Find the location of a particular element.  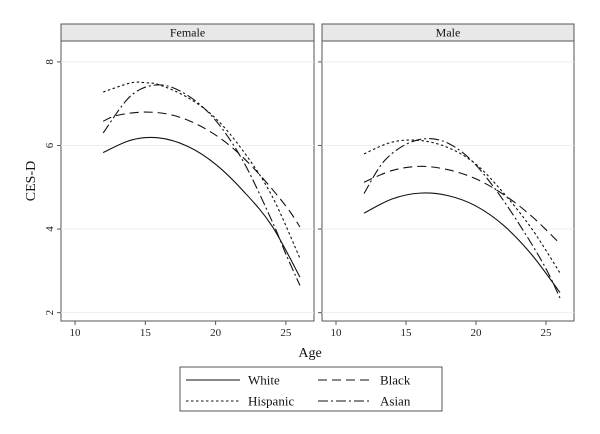

y-axis-title: CES-D is located at coordinates (31, 181).